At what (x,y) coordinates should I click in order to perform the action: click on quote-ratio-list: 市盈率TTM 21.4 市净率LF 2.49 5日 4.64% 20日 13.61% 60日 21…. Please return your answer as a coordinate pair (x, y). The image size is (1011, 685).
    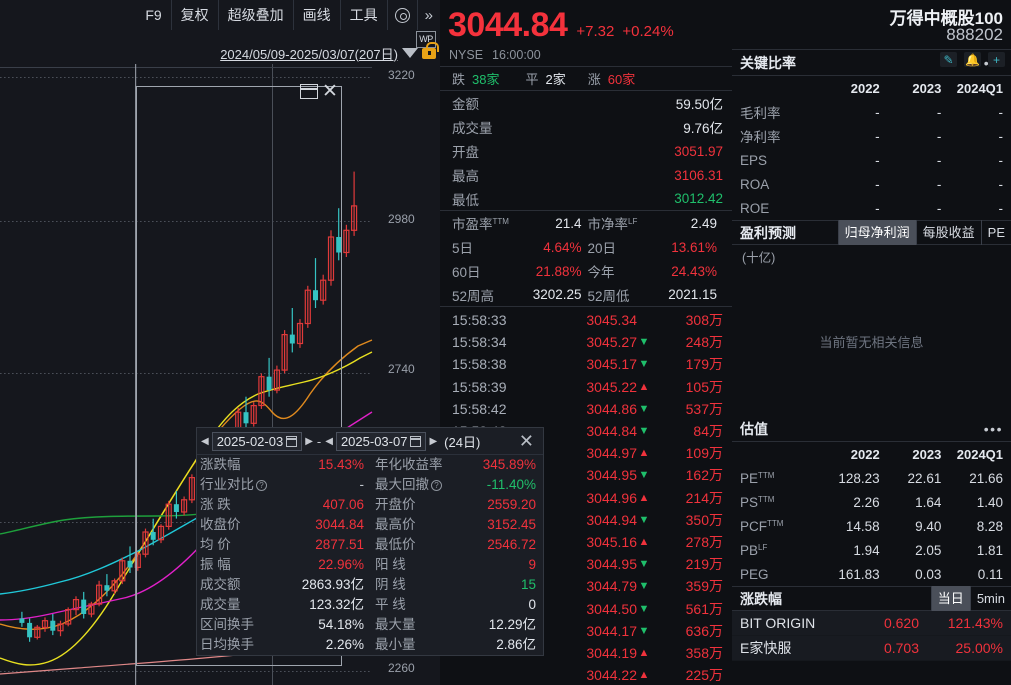
    Looking at the image, I should click on (586, 259).